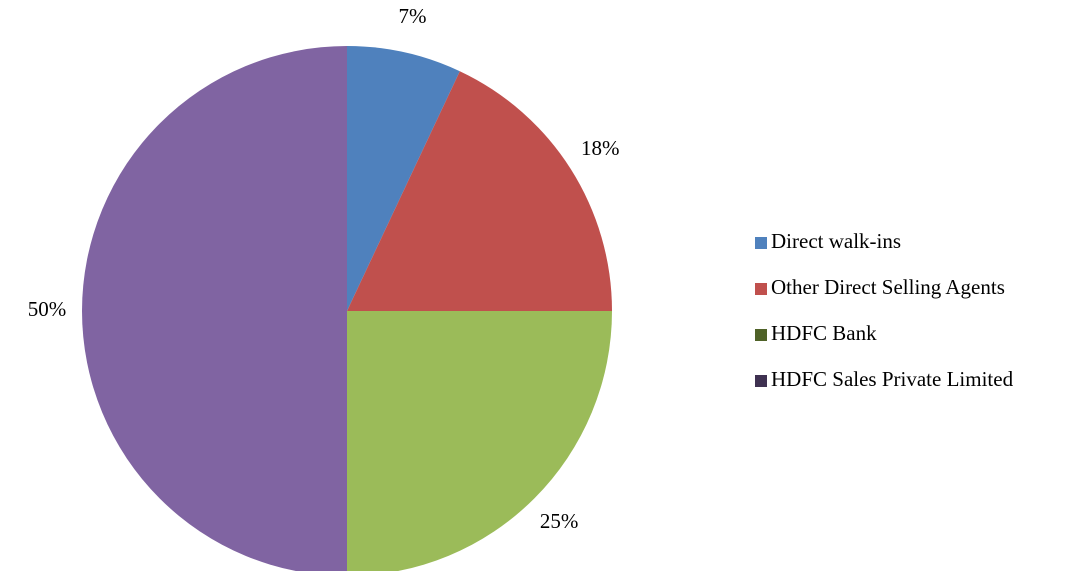  Describe the element at coordinates (836, 241) in the screenshot. I see `legend-label: Direct walk-ins` at that location.